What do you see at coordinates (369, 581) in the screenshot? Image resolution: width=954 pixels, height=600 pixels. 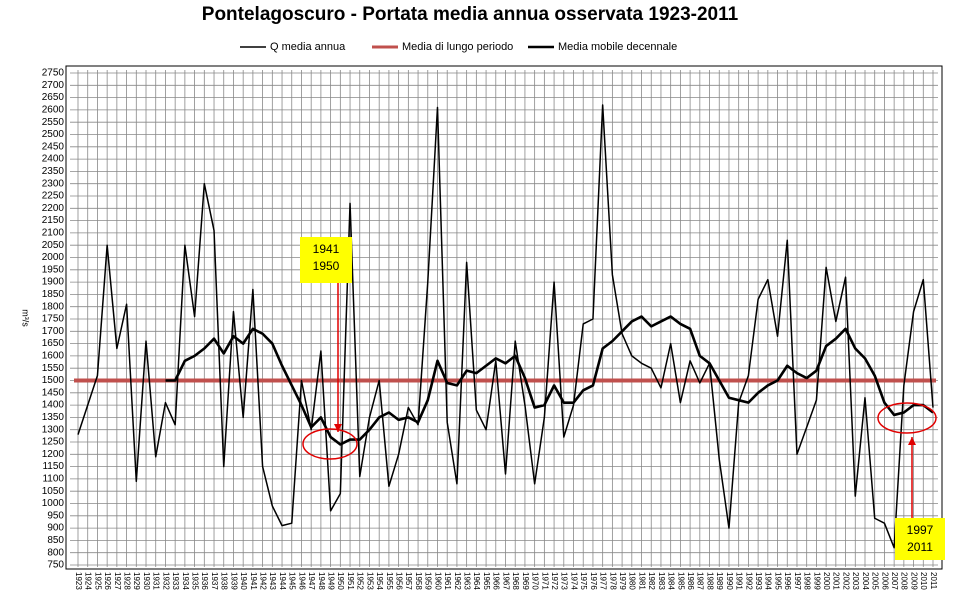 I see `x-tick-label: 1953` at bounding box center [369, 581].